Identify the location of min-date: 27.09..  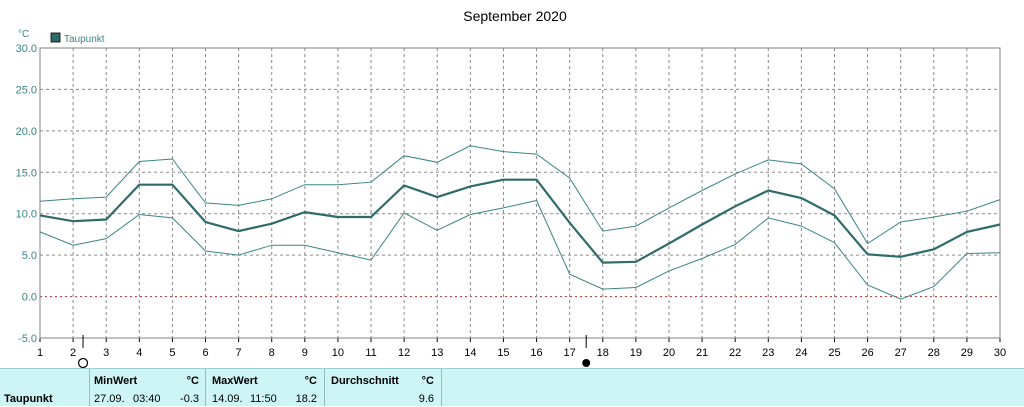
(109, 399).